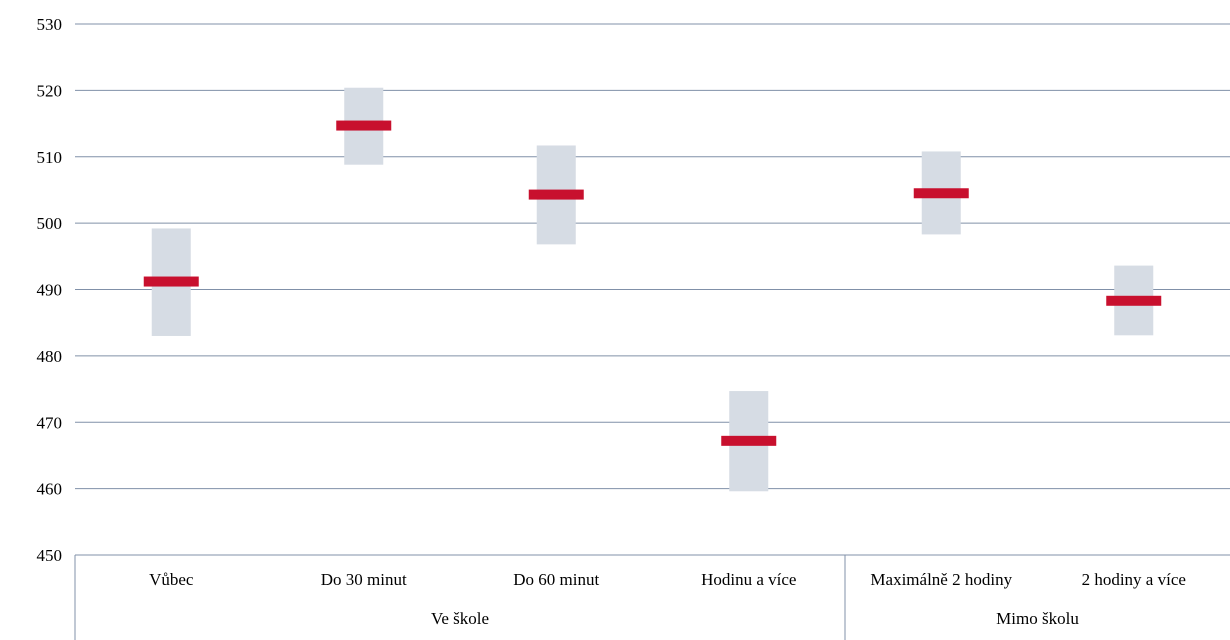 The height and width of the screenshot is (640, 1230). I want to click on x-tick-label: 2 hodiny a více, so click(1134, 579).